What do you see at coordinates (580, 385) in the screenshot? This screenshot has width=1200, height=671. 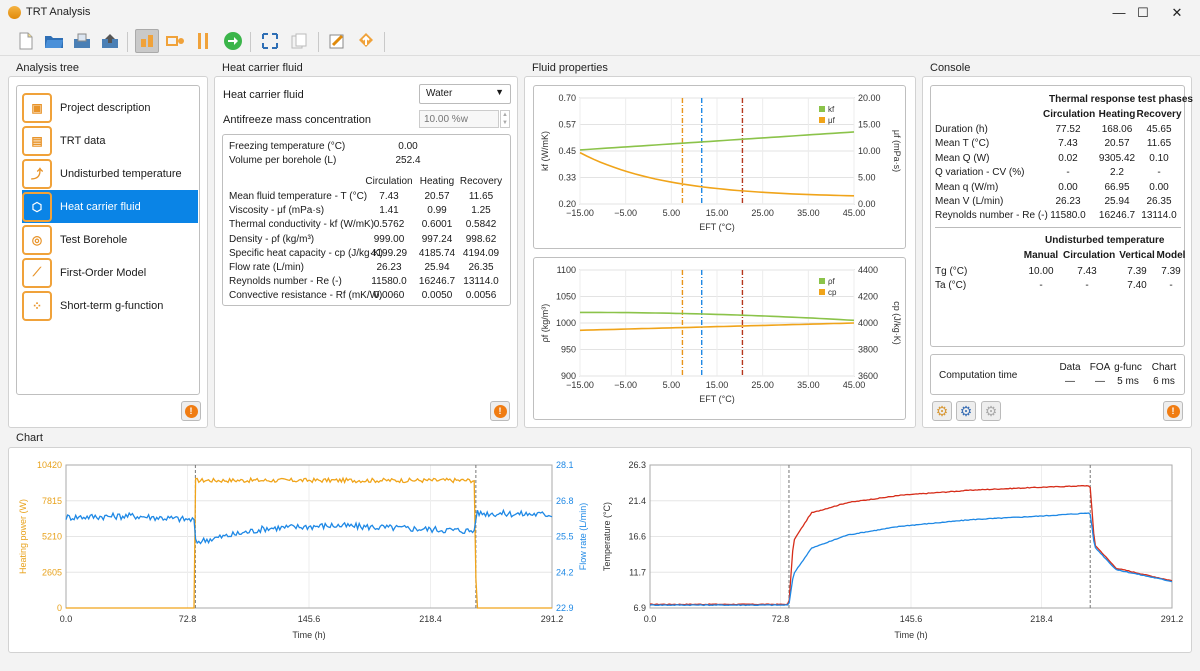 I see `x-tick-label: −15.00` at bounding box center [580, 385].